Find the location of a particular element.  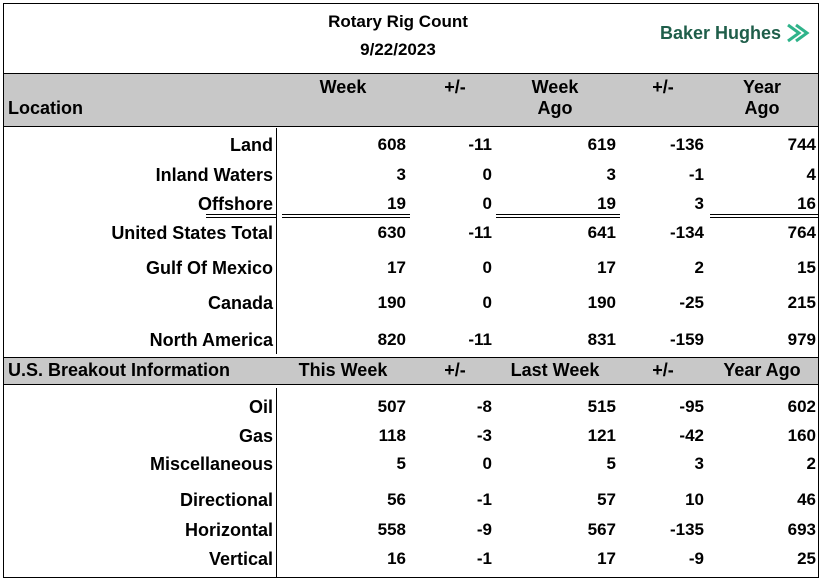

cell-value: 831 is located at coordinates (601, 339).